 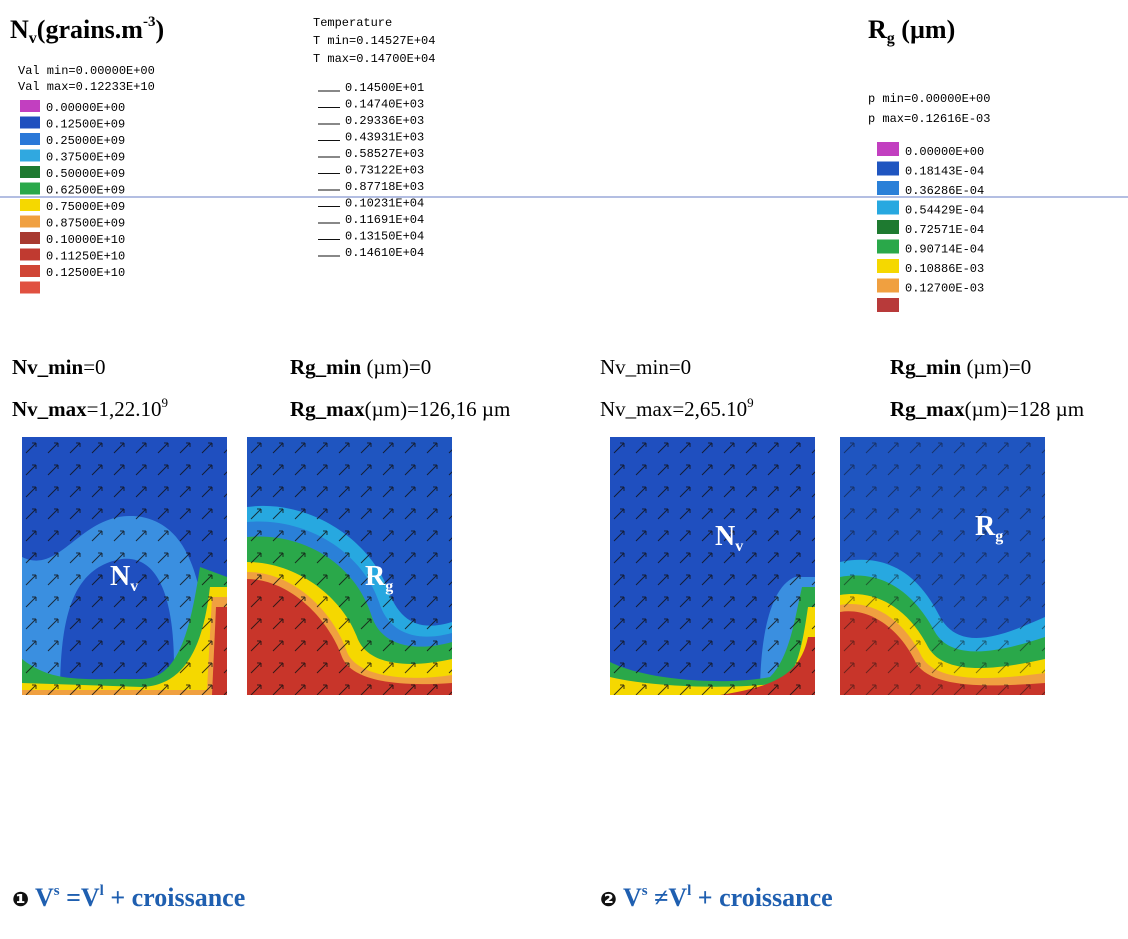 What do you see at coordinates (384, 88) in the screenshot?
I see `legend-label: 0.14500E+01` at bounding box center [384, 88].